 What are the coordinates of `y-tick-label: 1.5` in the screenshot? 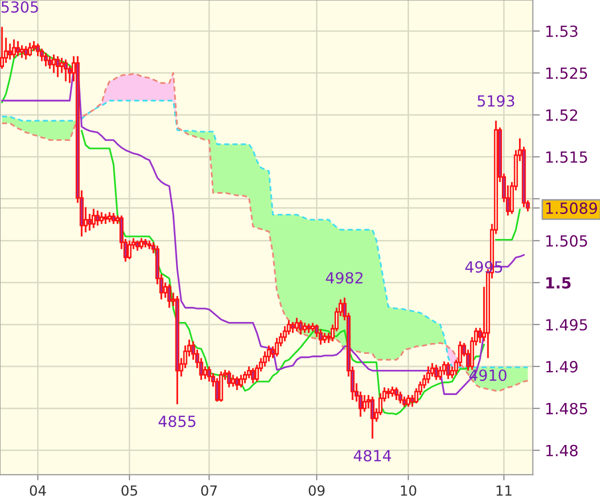 It's located at (558, 283).